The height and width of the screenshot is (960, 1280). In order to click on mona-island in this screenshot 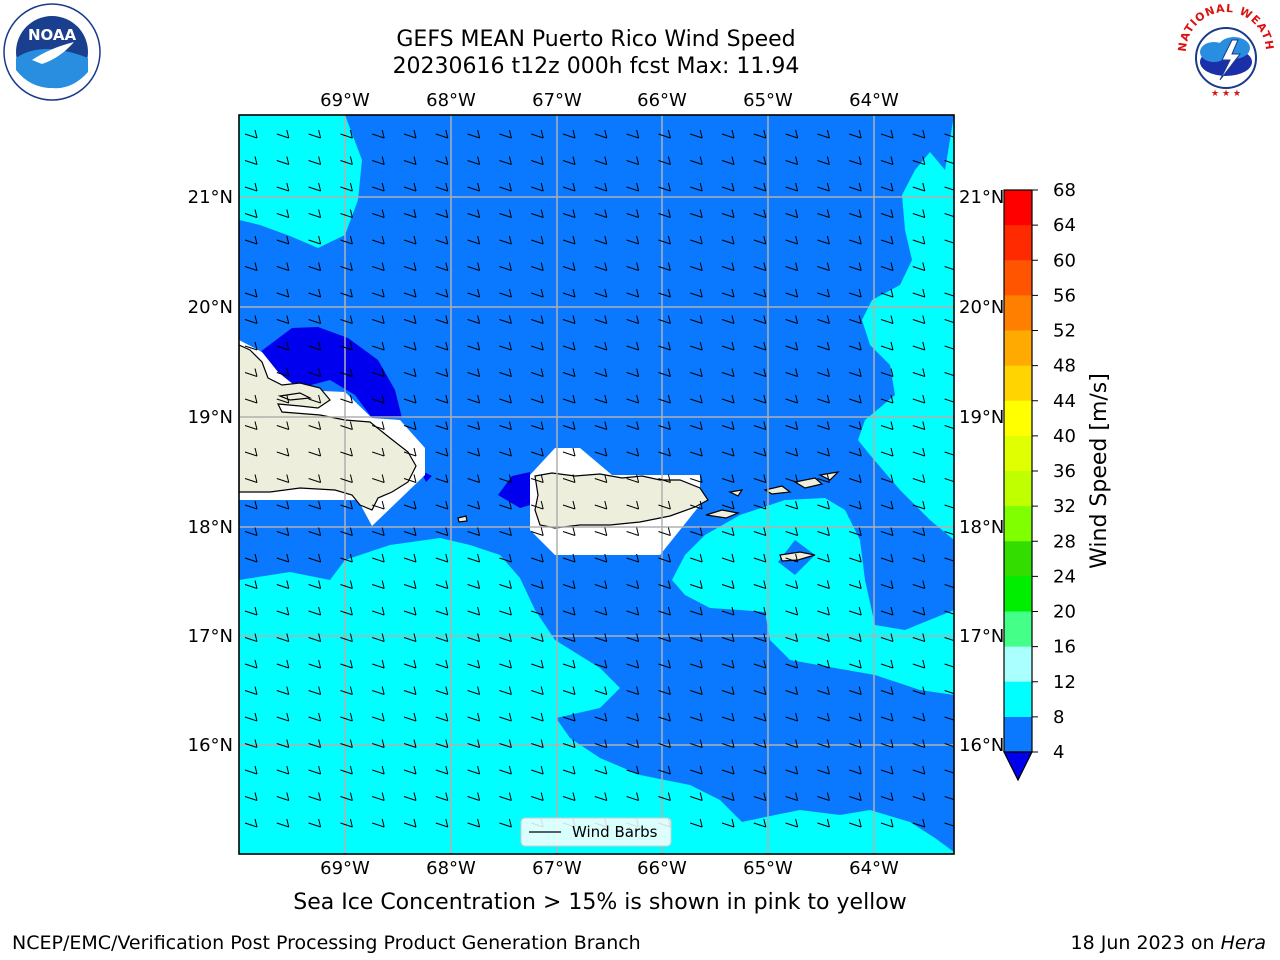, I will do `click(462, 519)`.